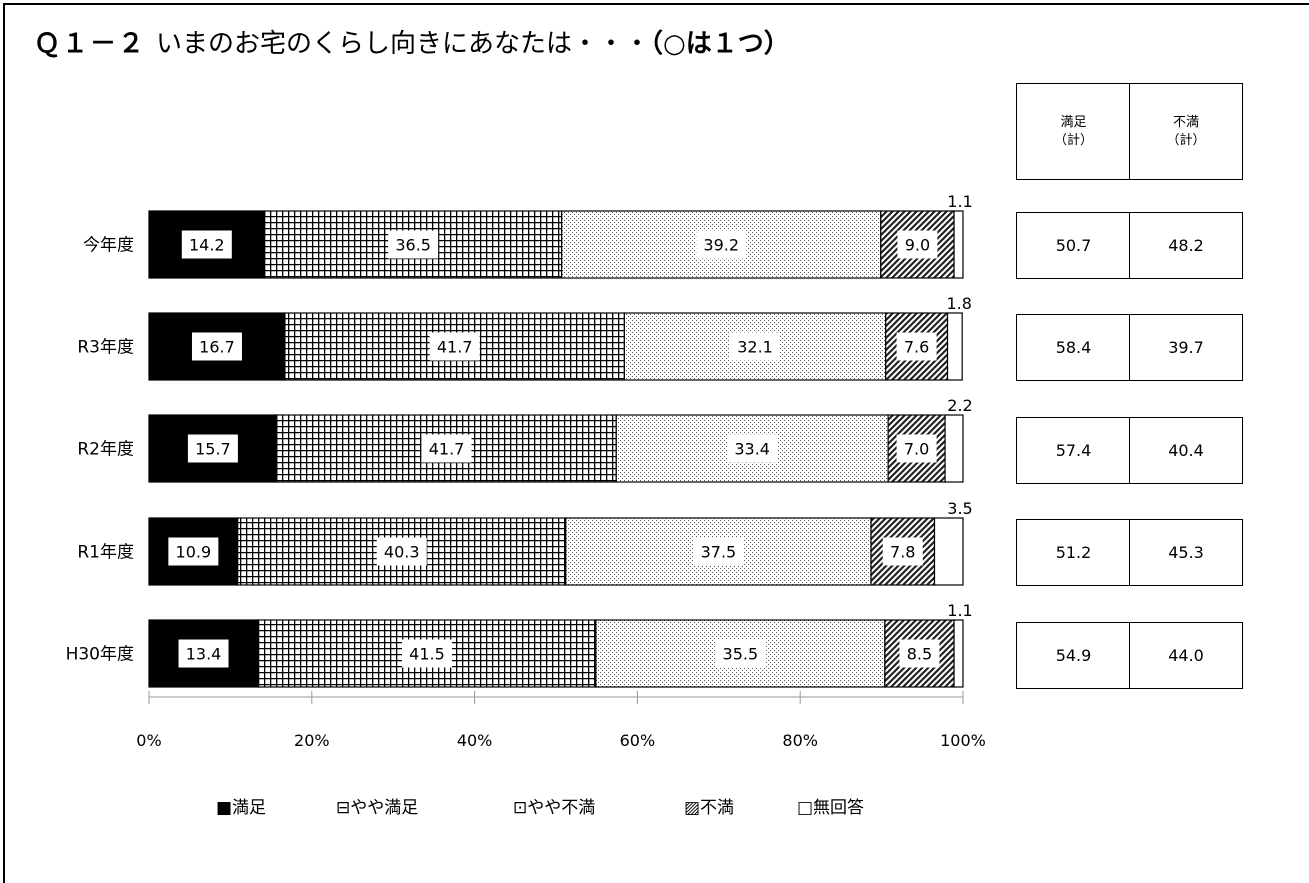 The image size is (1309, 883). Describe the element at coordinates (1073, 450) in the screenshot. I see `satisfied-total-cell: 57.4` at that location.